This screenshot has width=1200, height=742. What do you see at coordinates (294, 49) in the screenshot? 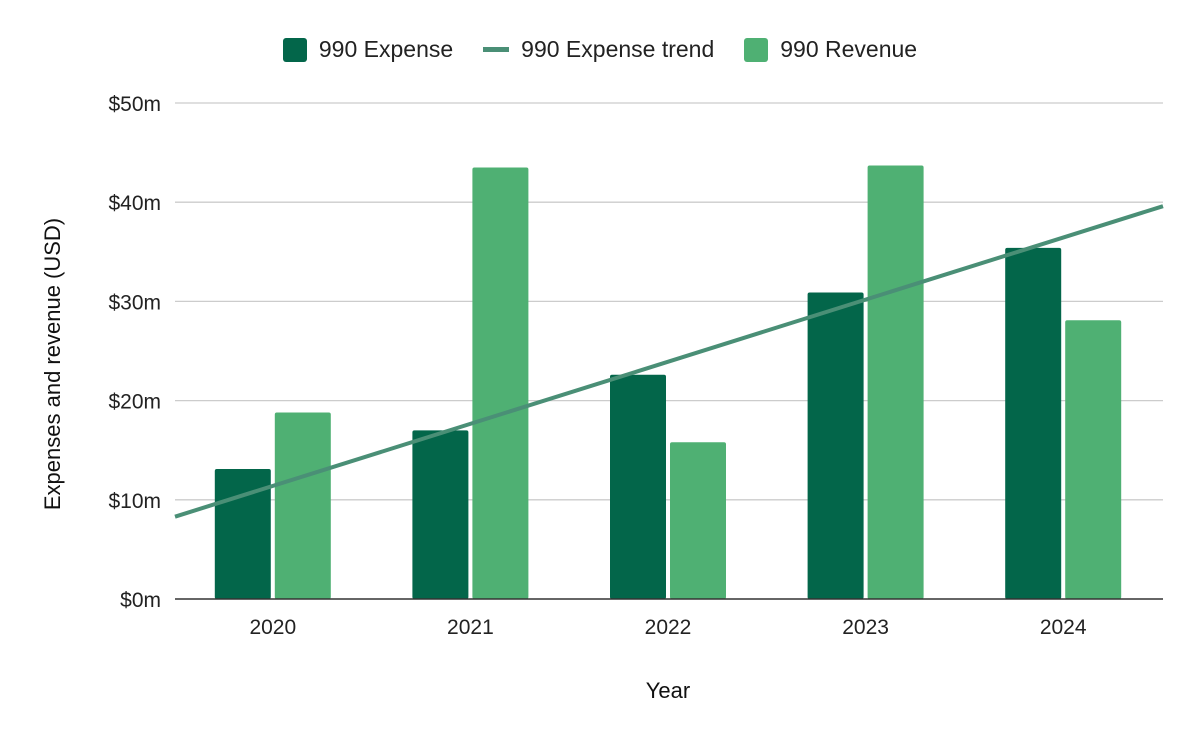
I see `legend-swatch-expense` at bounding box center [294, 49].